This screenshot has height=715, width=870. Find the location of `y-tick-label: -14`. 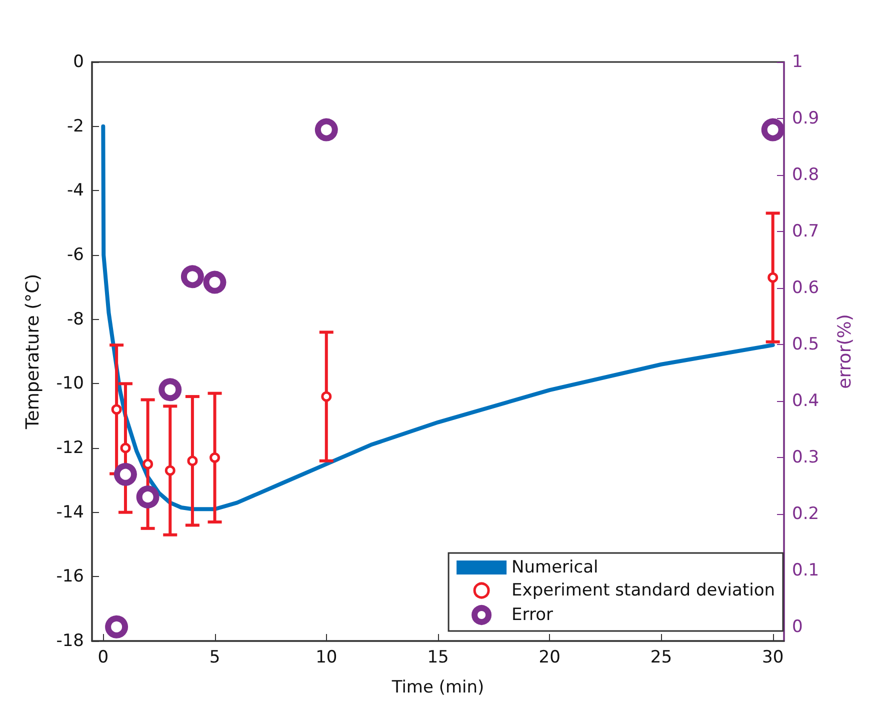

y-tick-label: -14 is located at coordinates (70, 512).